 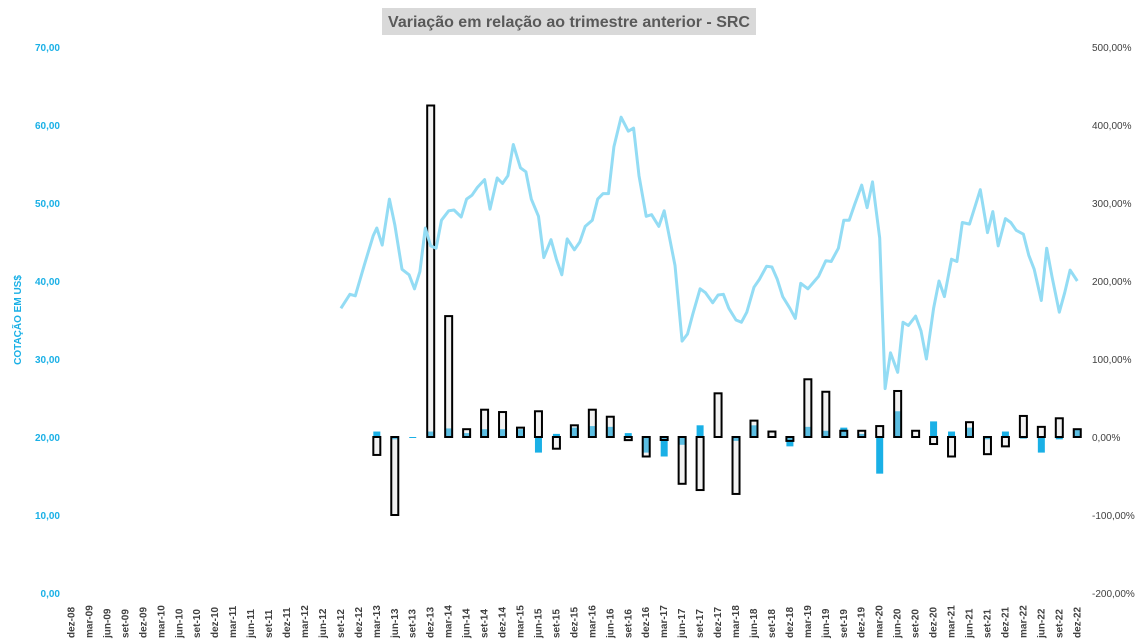 I want to click on y-tick-left-label: 40,00, so click(x=47, y=282).